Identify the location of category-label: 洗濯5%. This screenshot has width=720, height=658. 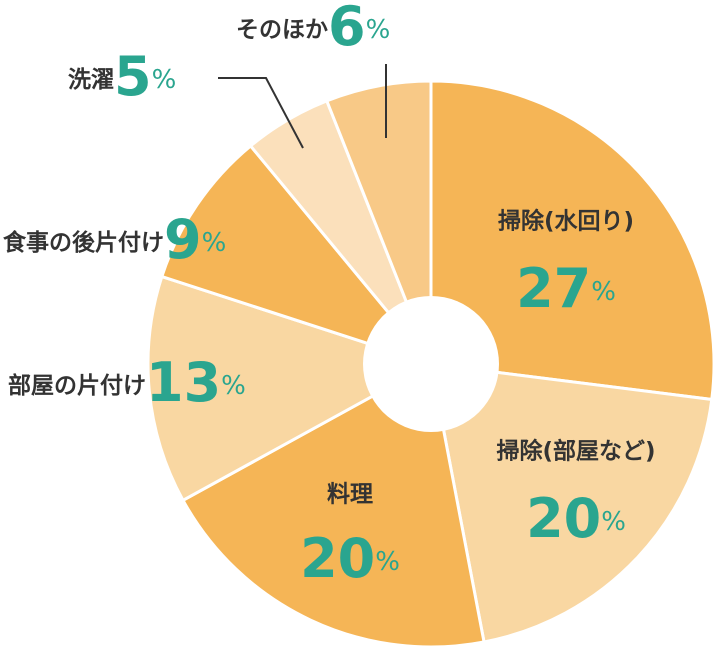
(122, 76).